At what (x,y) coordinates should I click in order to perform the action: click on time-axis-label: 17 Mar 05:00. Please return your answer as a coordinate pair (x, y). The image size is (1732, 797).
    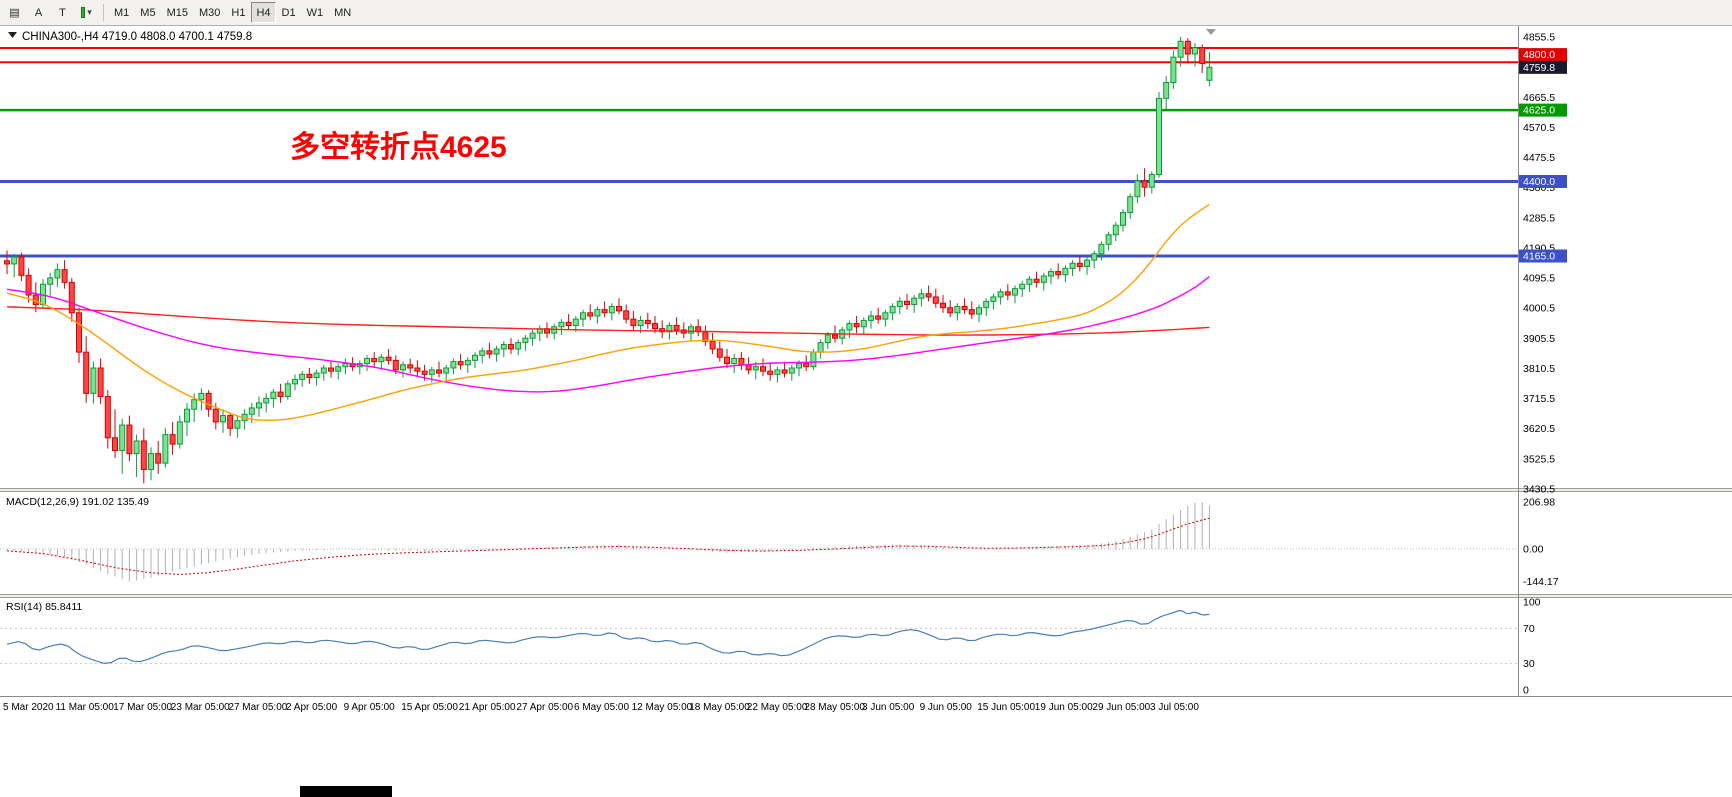
    Looking at the image, I should click on (142, 707).